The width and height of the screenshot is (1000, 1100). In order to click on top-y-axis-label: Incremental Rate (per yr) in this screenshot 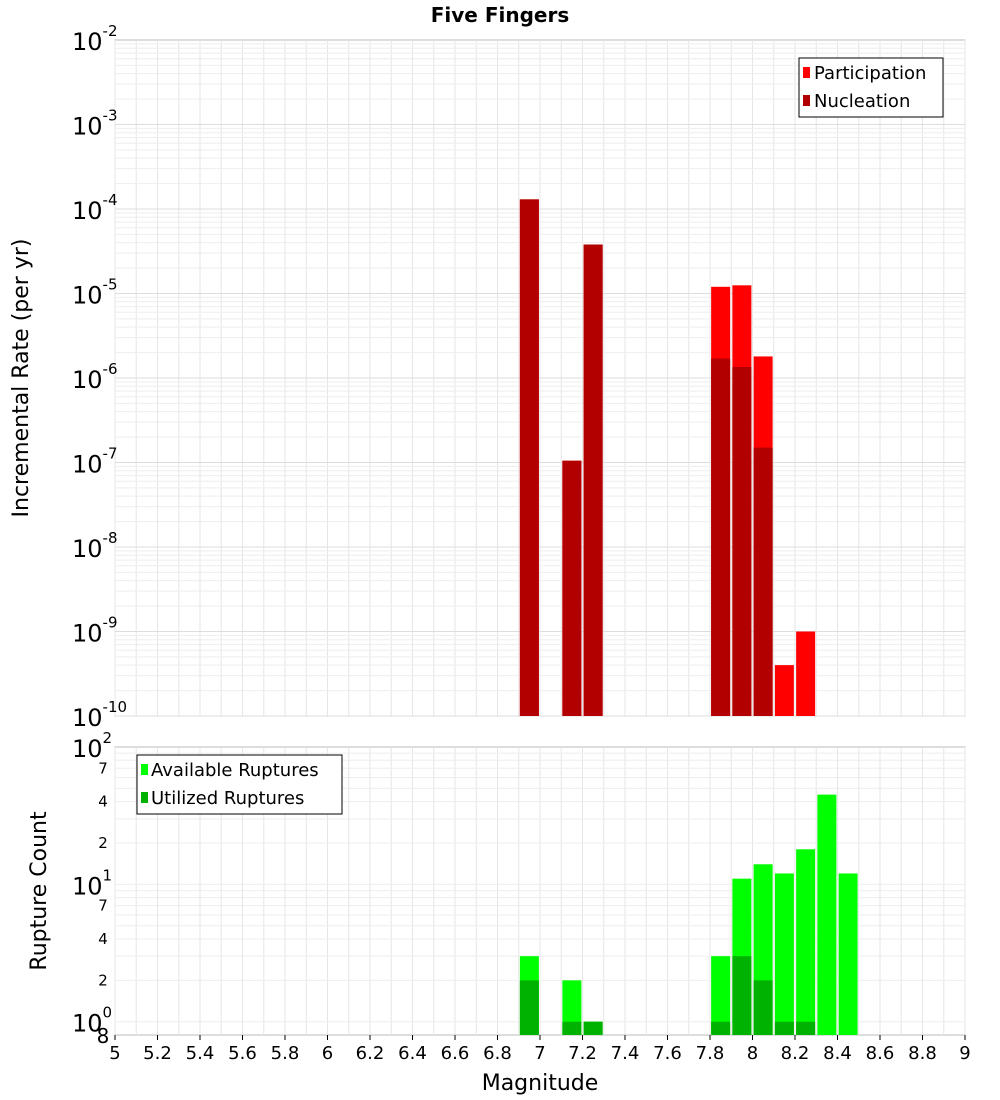, I will do `click(21, 378)`.